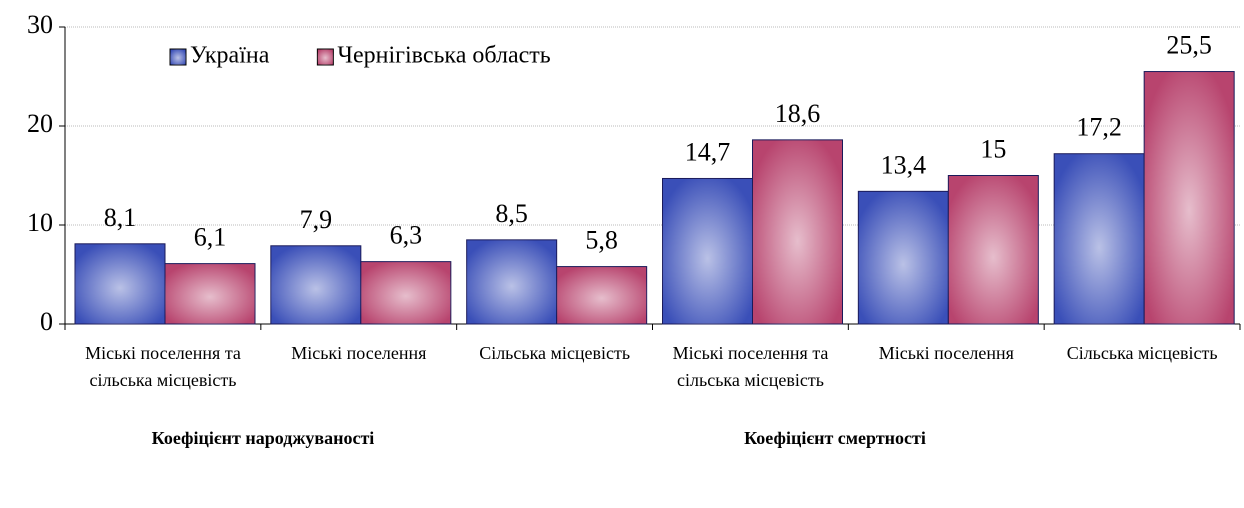 This screenshot has height=508, width=1244. What do you see at coordinates (120, 217) in the screenshot?
I see `value-label: 8,1` at bounding box center [120, 217].